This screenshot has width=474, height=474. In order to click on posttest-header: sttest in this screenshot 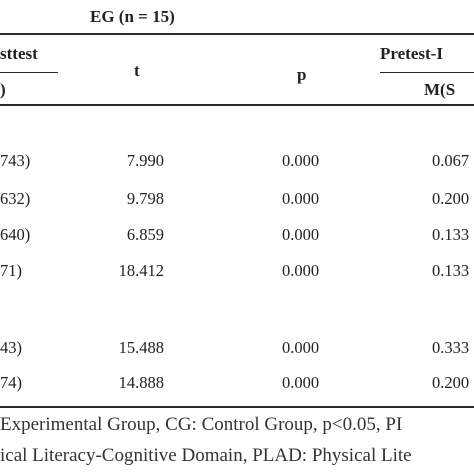, I will do `click(19, 53)`.